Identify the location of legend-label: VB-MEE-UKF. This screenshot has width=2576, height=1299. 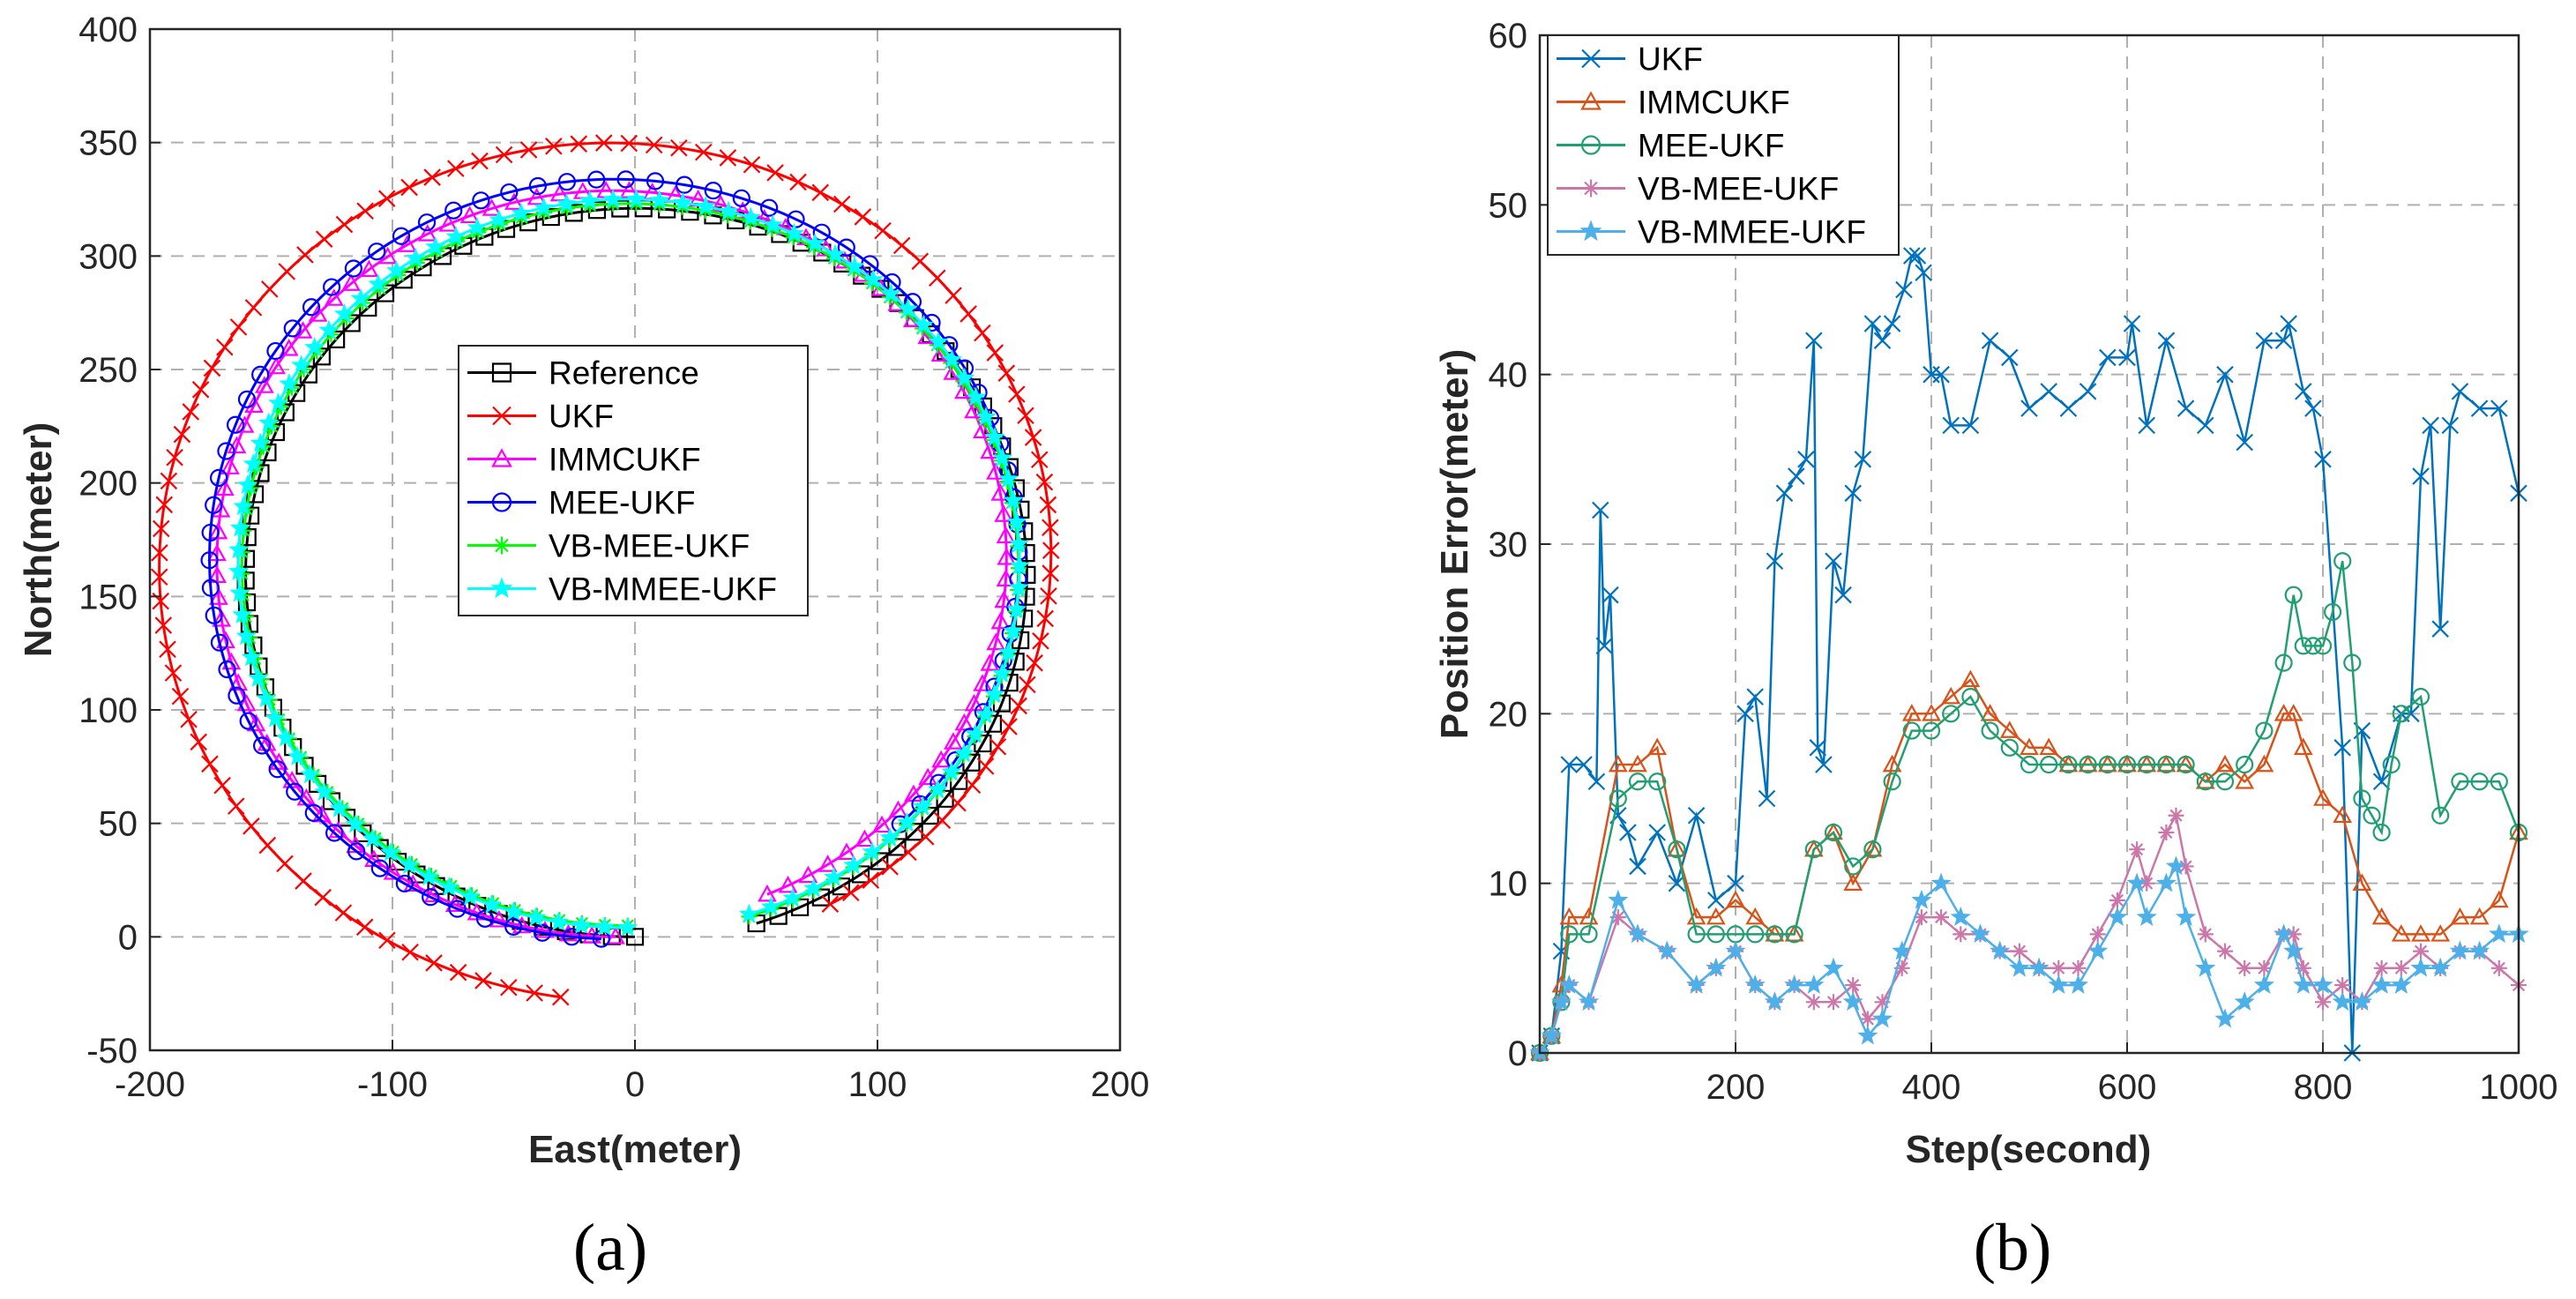
(1738, 189).